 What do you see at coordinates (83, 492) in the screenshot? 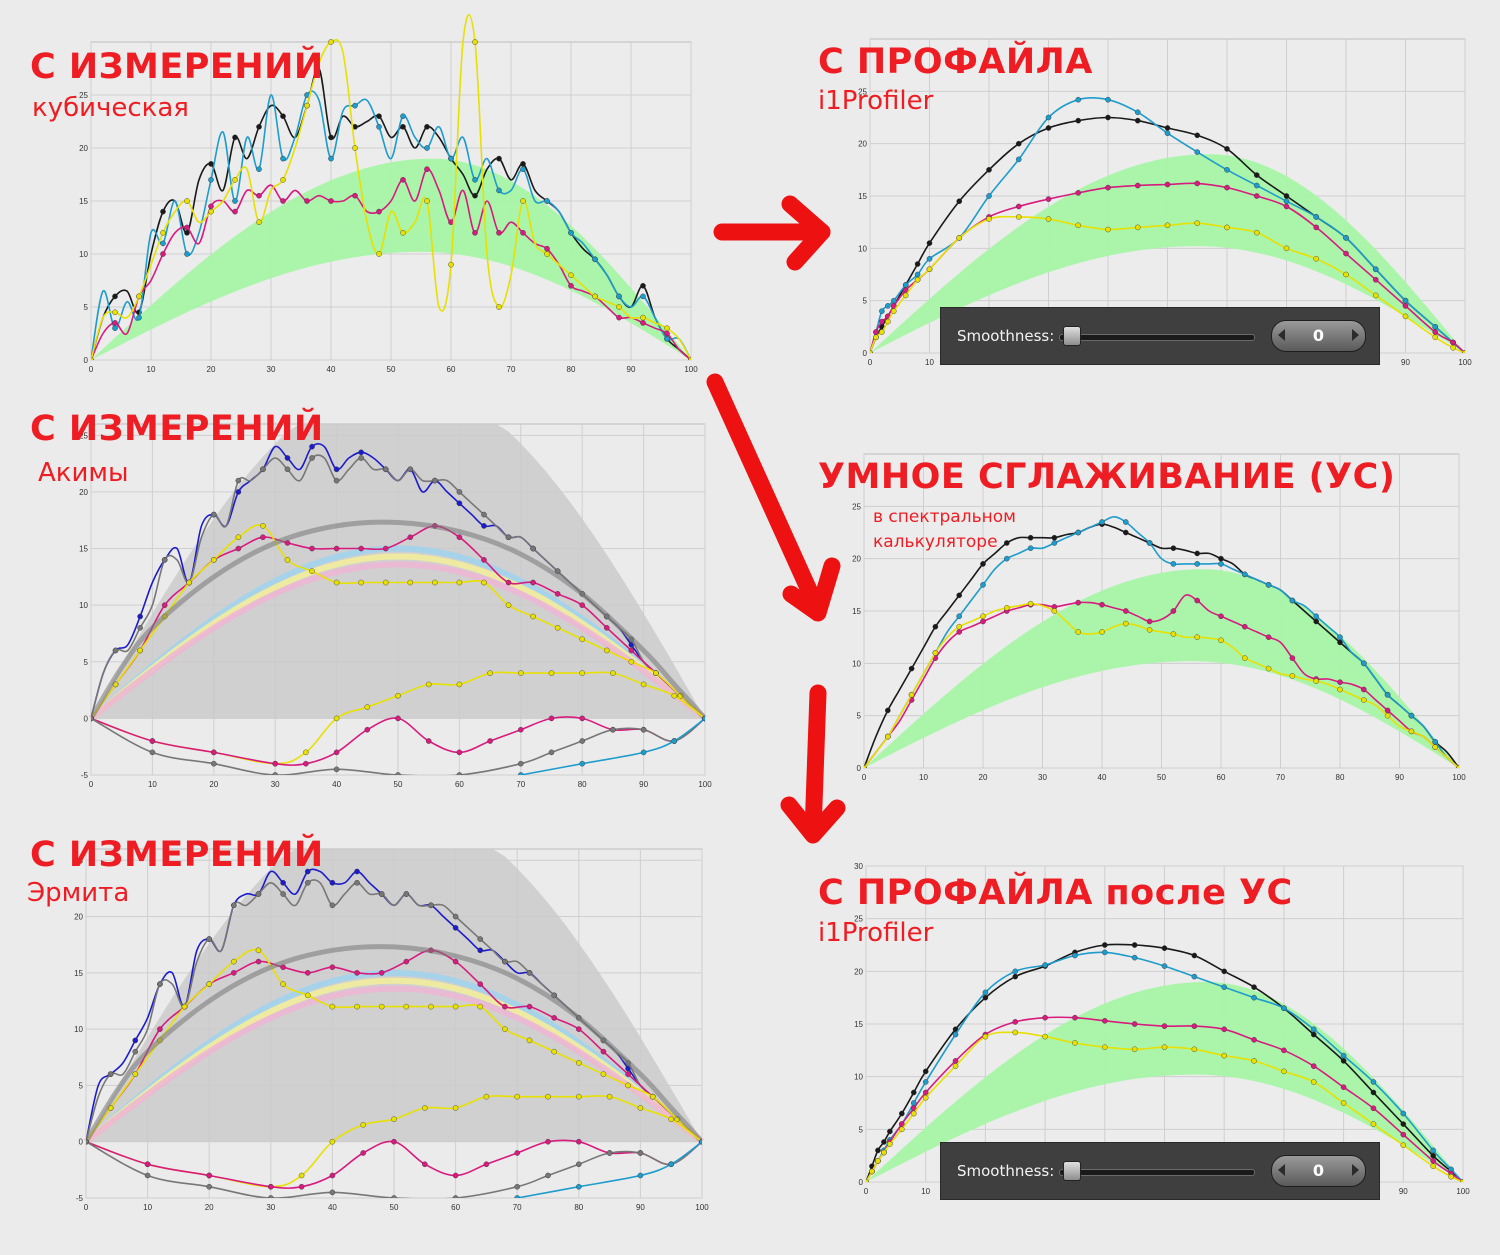
I see `y-tick-label: 20` at bounding box center [83, 492].